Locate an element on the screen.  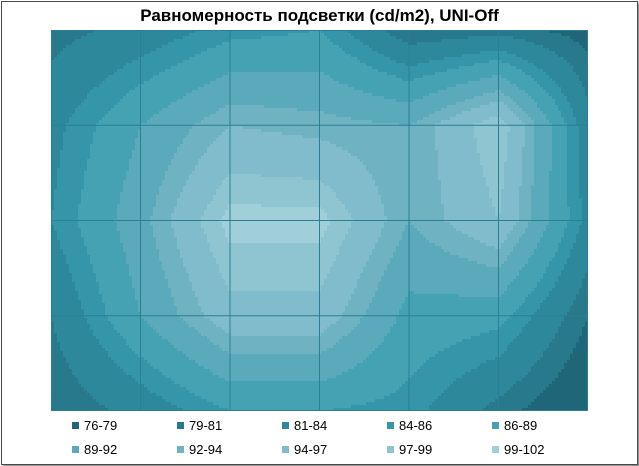
chart-title: Равномерность подсветки (cd/m2), UNI-Off is located at coordinates (319, 16).